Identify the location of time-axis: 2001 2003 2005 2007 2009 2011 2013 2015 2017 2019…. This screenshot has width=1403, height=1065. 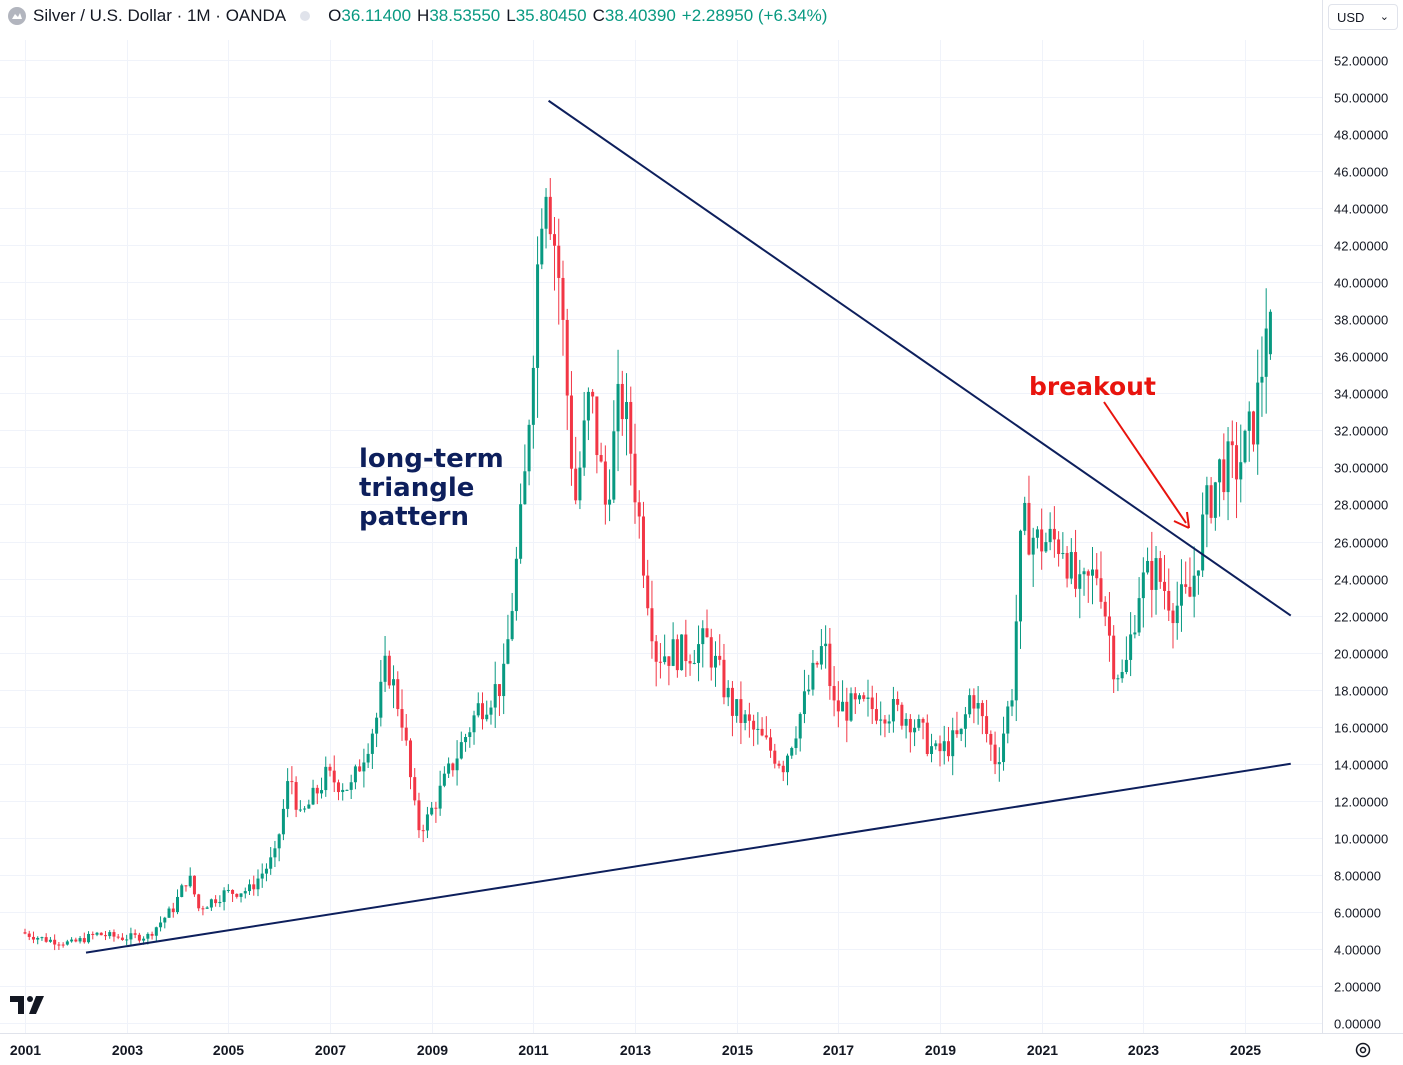
(701, 1046).